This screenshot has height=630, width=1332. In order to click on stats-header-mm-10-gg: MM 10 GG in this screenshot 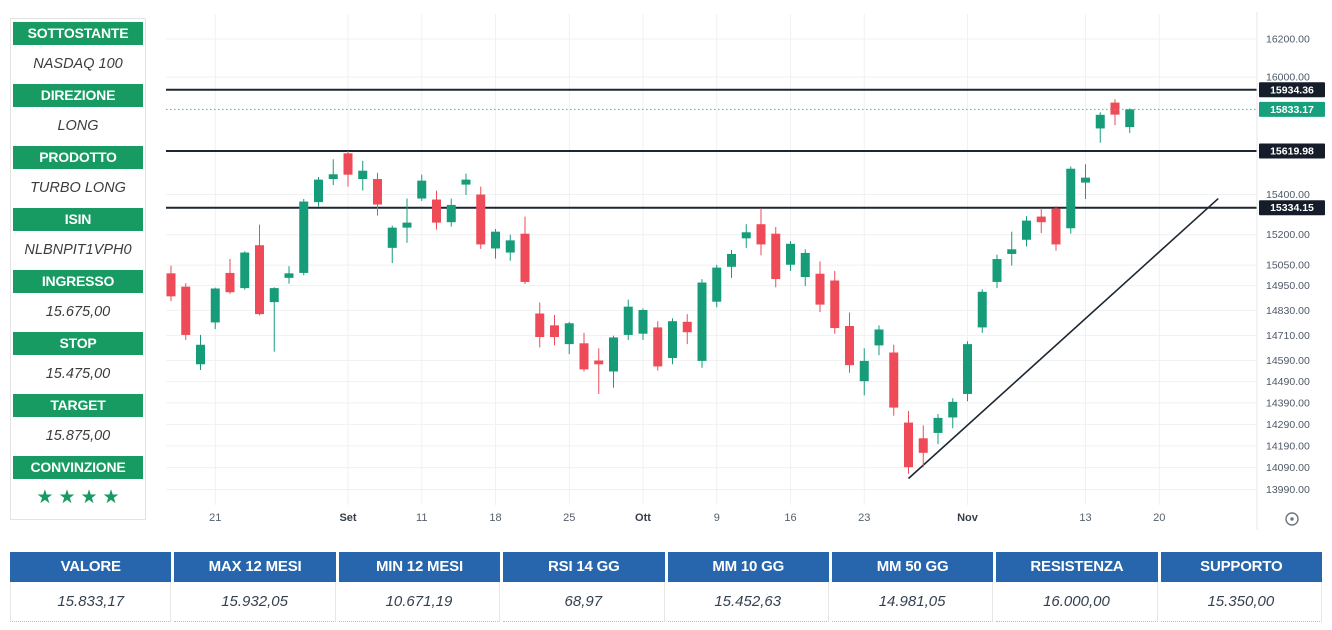, I will do `click(748, 567)`.